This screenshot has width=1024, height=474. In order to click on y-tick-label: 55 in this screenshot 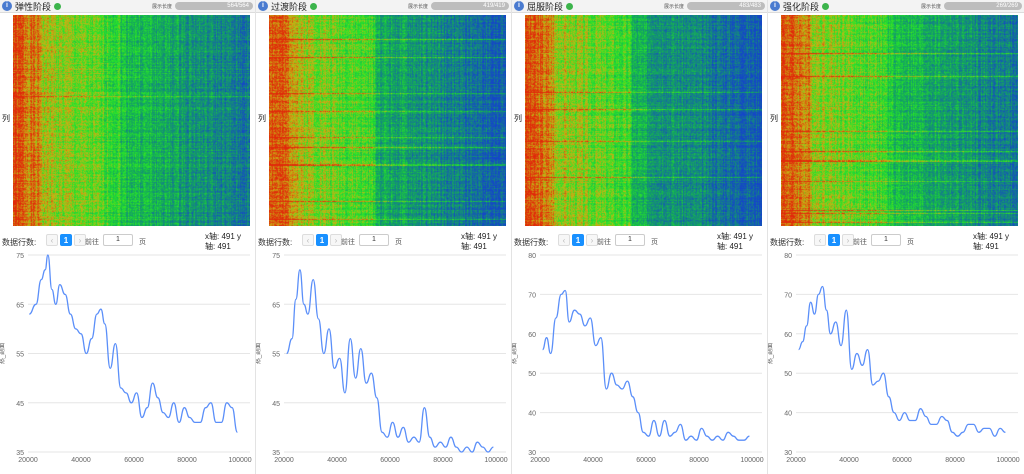, I will do `click(276, 355)`.